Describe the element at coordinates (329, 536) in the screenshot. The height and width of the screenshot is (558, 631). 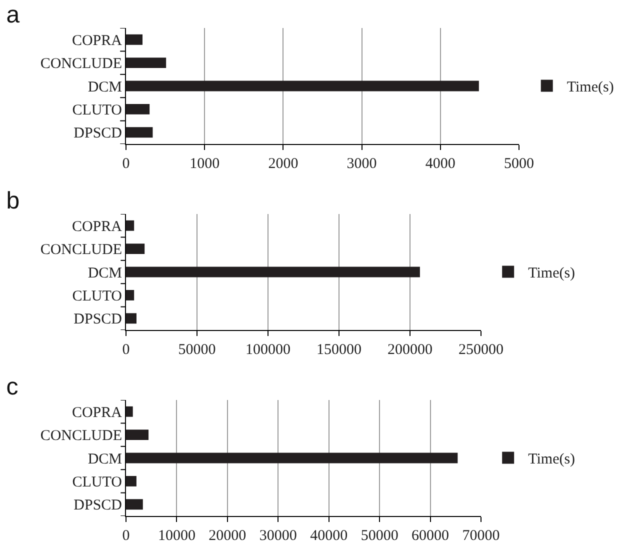
I see `x-tick-label: 40000` at that location.